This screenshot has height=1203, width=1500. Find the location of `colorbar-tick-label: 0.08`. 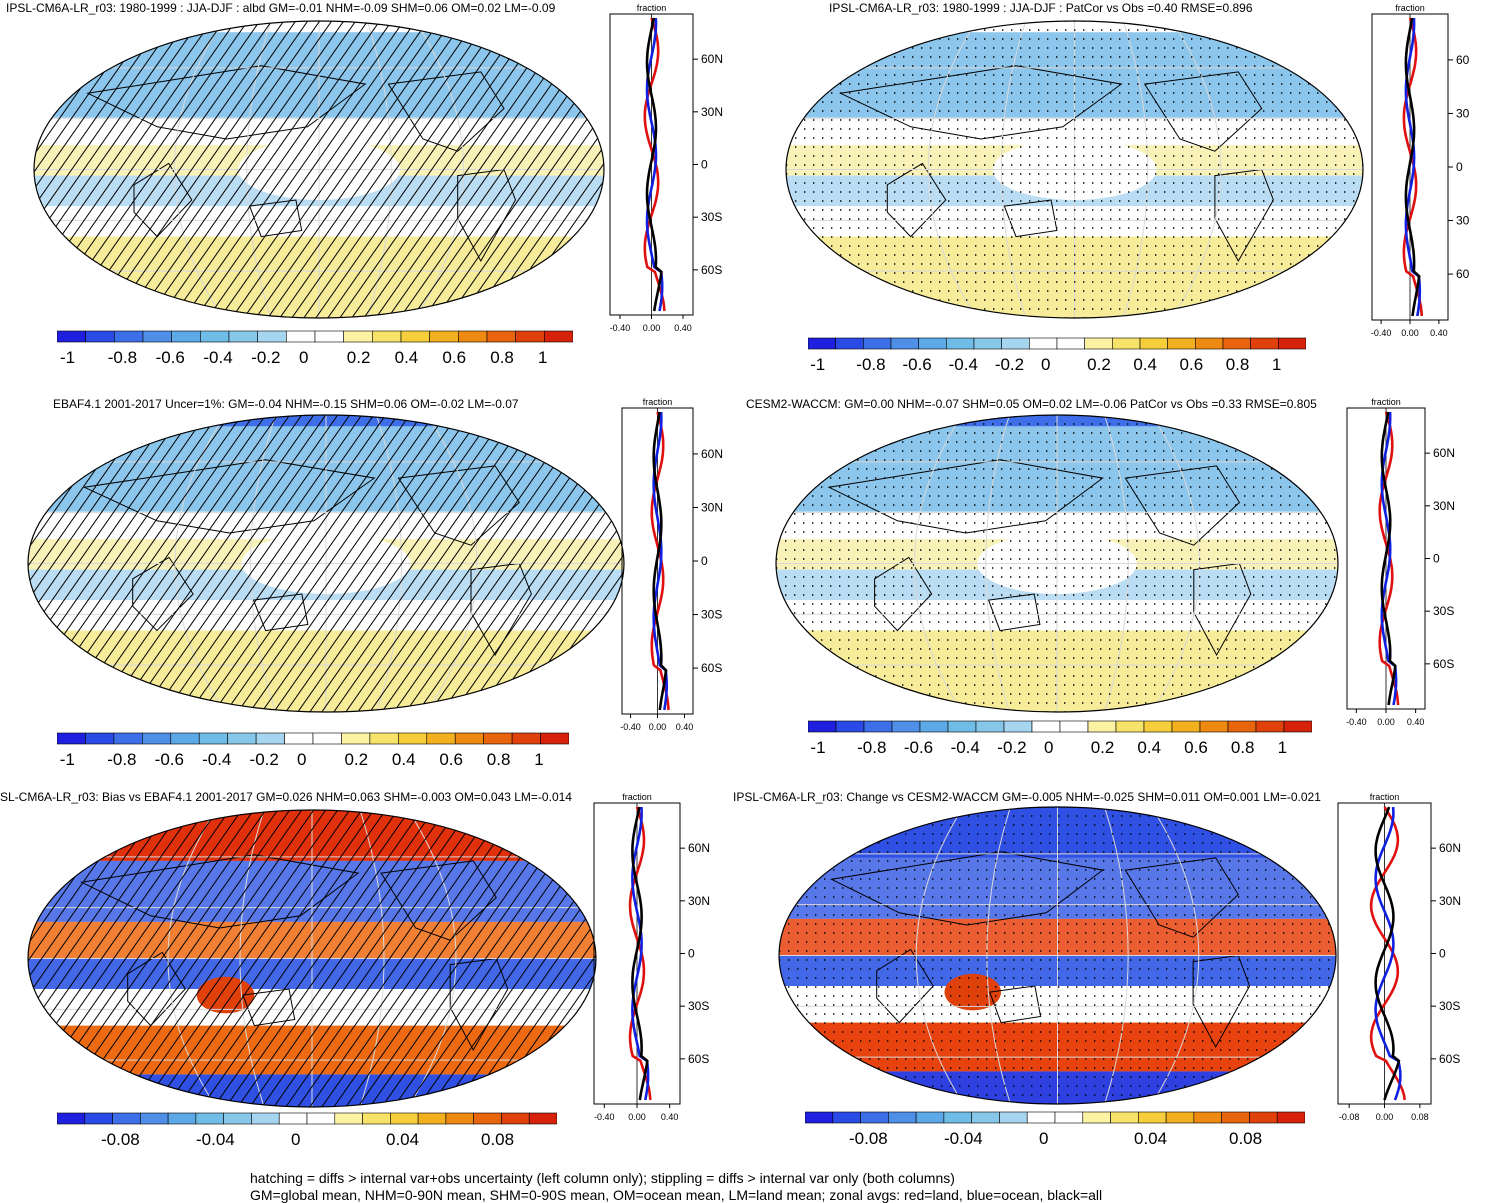

colorbar-tick-label: 0.08 is located at coordinates (1246, 1138).